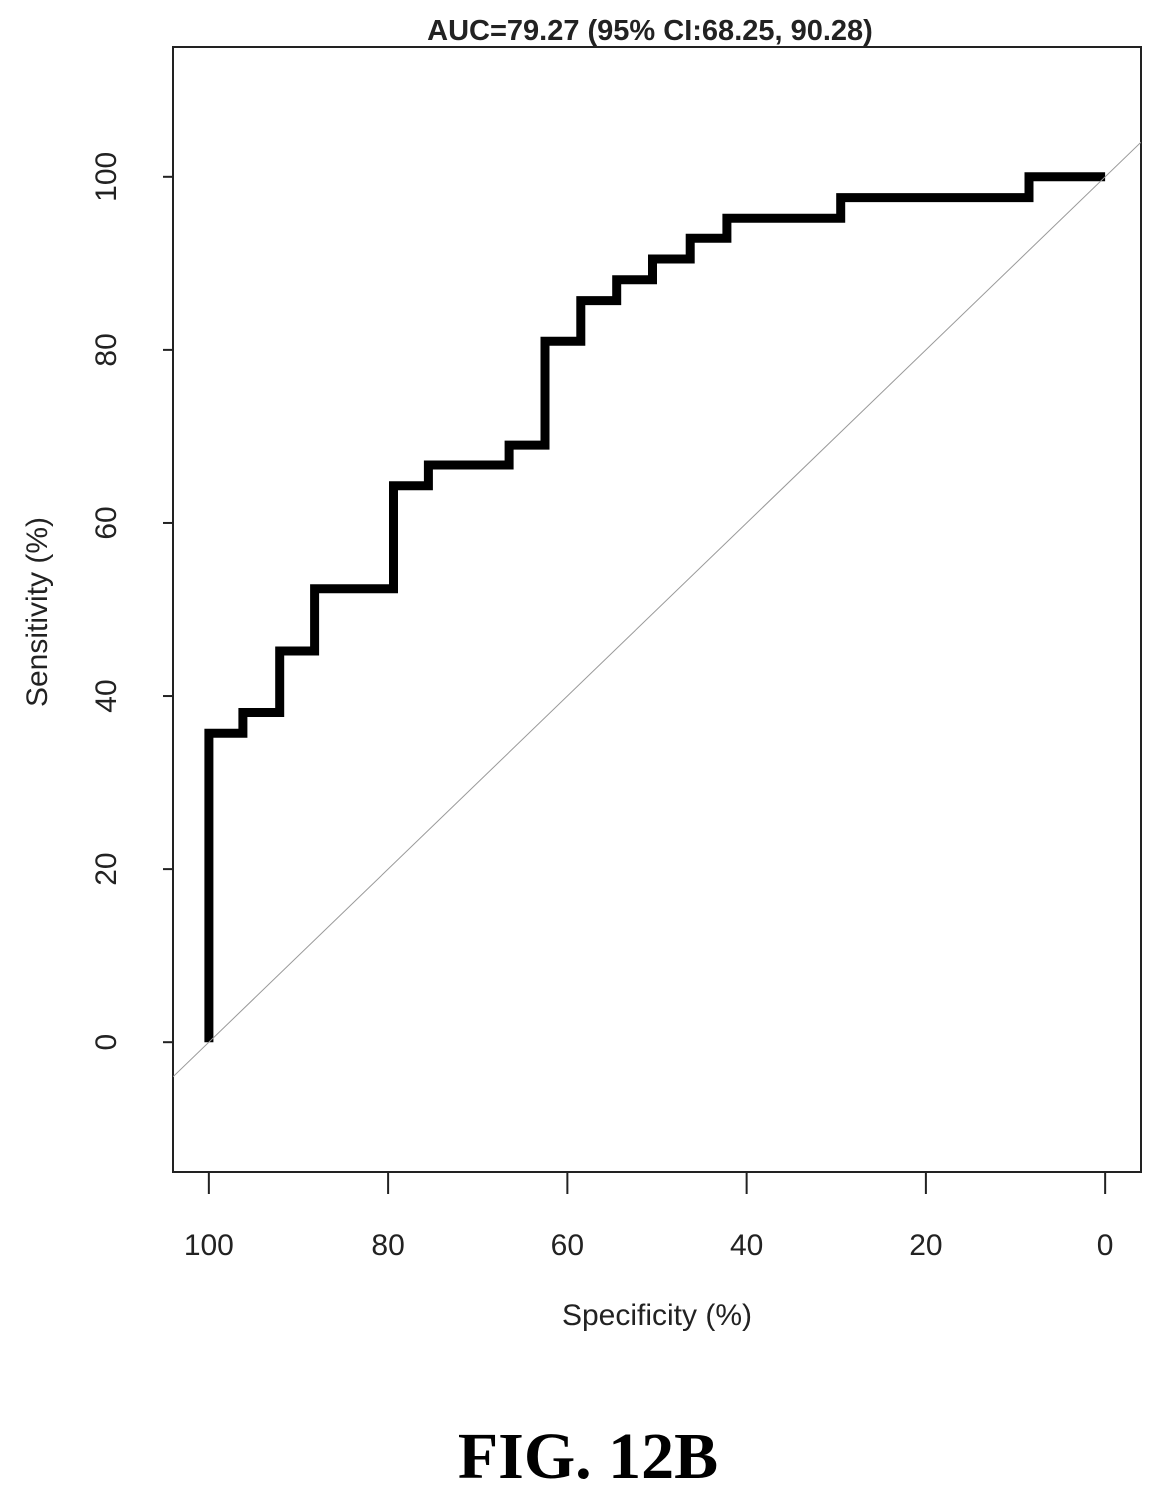 Image resolution: width=1157 pixels, height=1489 pixels. Describe the element at coordinates (657, 1315) in the screenshot. I see `x-axis-title: Specificity (%)` at that location.